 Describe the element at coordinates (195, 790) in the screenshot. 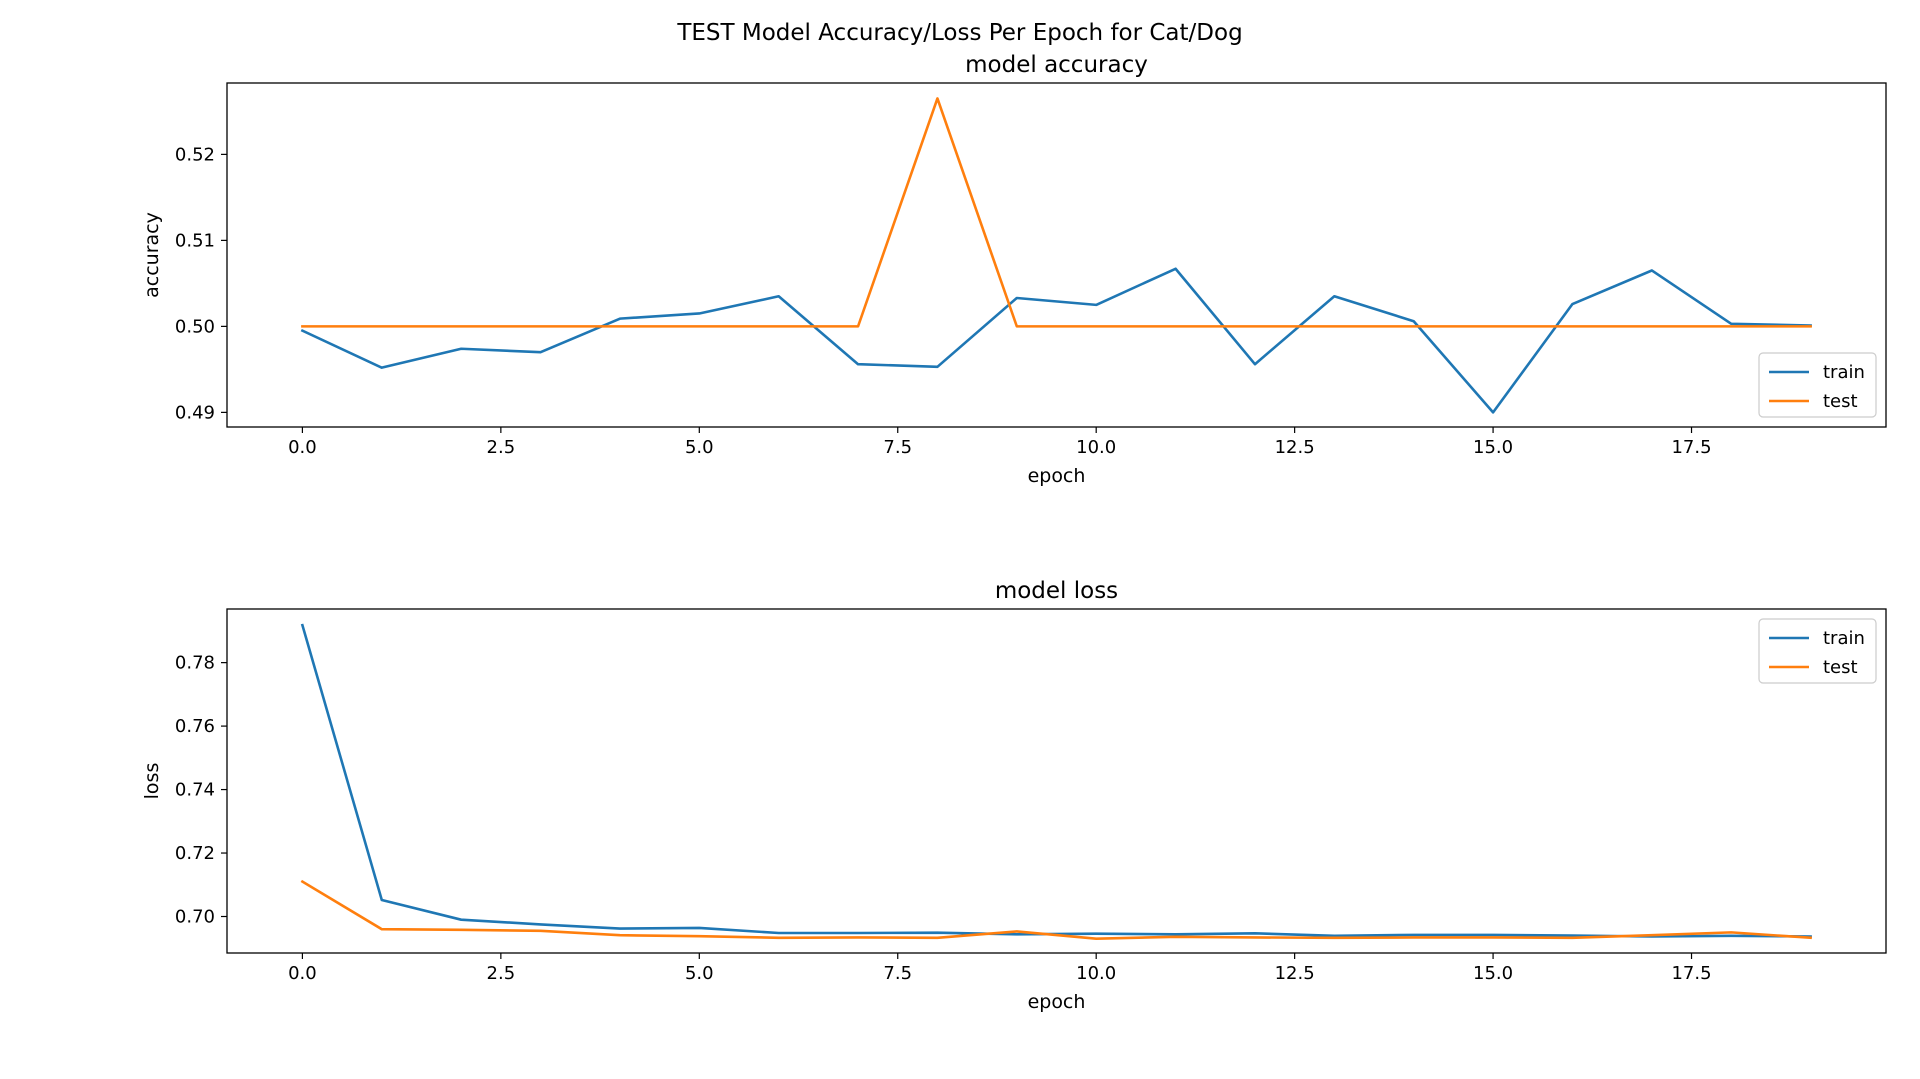

I see `loss-y-tick-label: 0.74` at that location.